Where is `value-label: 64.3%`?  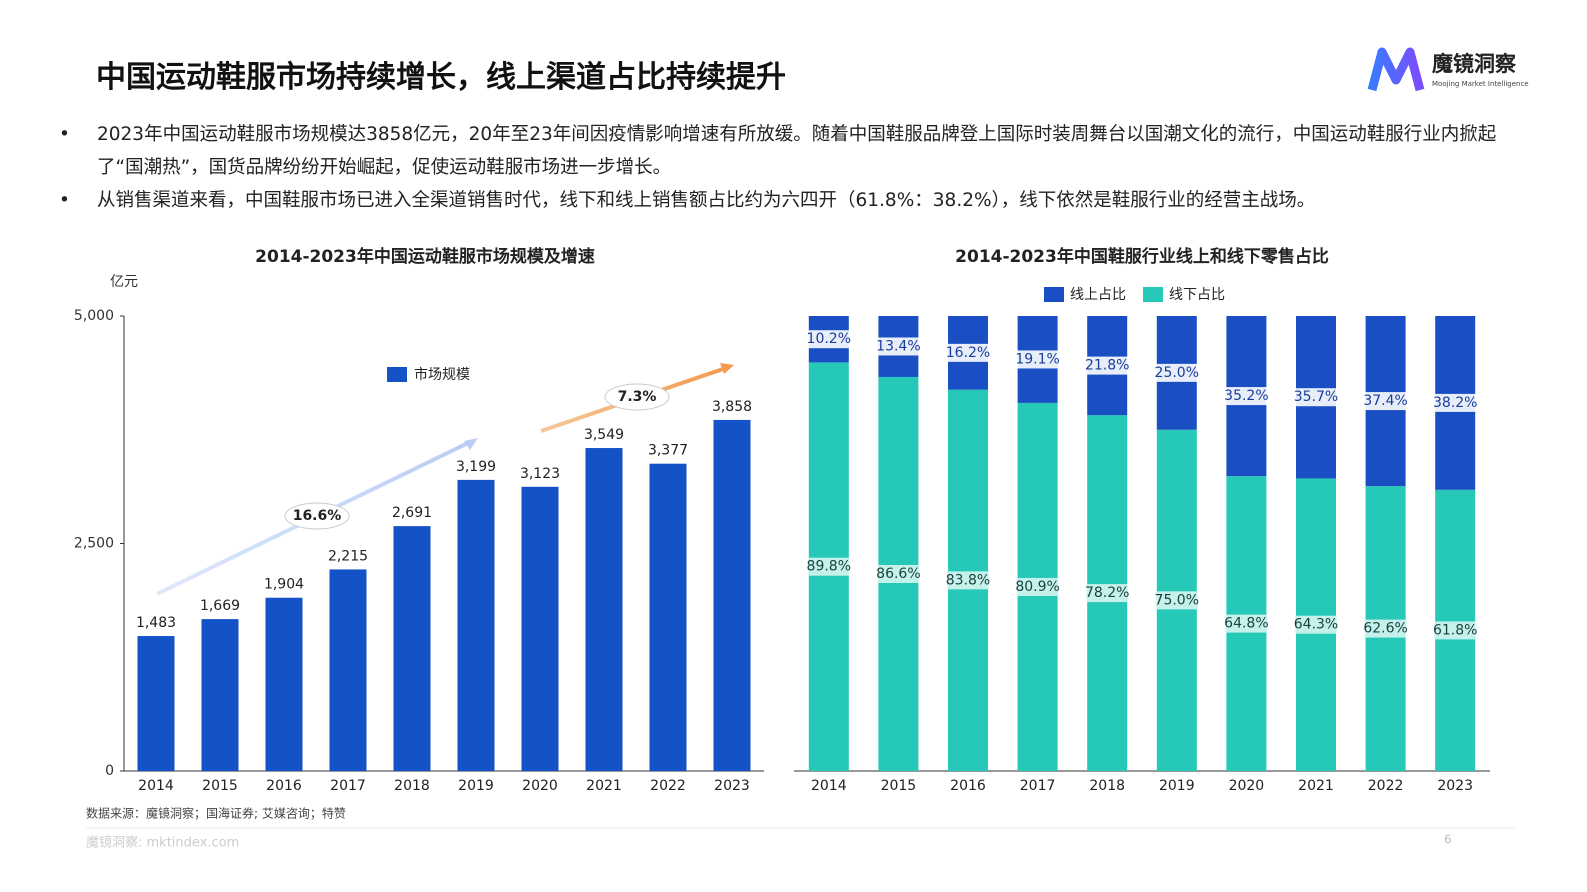
value-label: 64.3% is located at coordinates (1316, 625).